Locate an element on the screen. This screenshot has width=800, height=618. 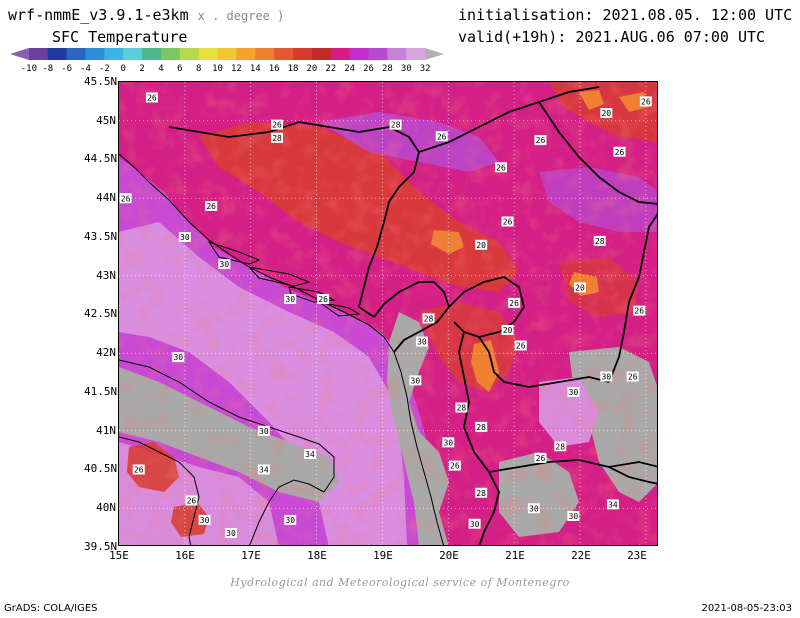
lon-label: 18E is located at coordinates (317, 555).